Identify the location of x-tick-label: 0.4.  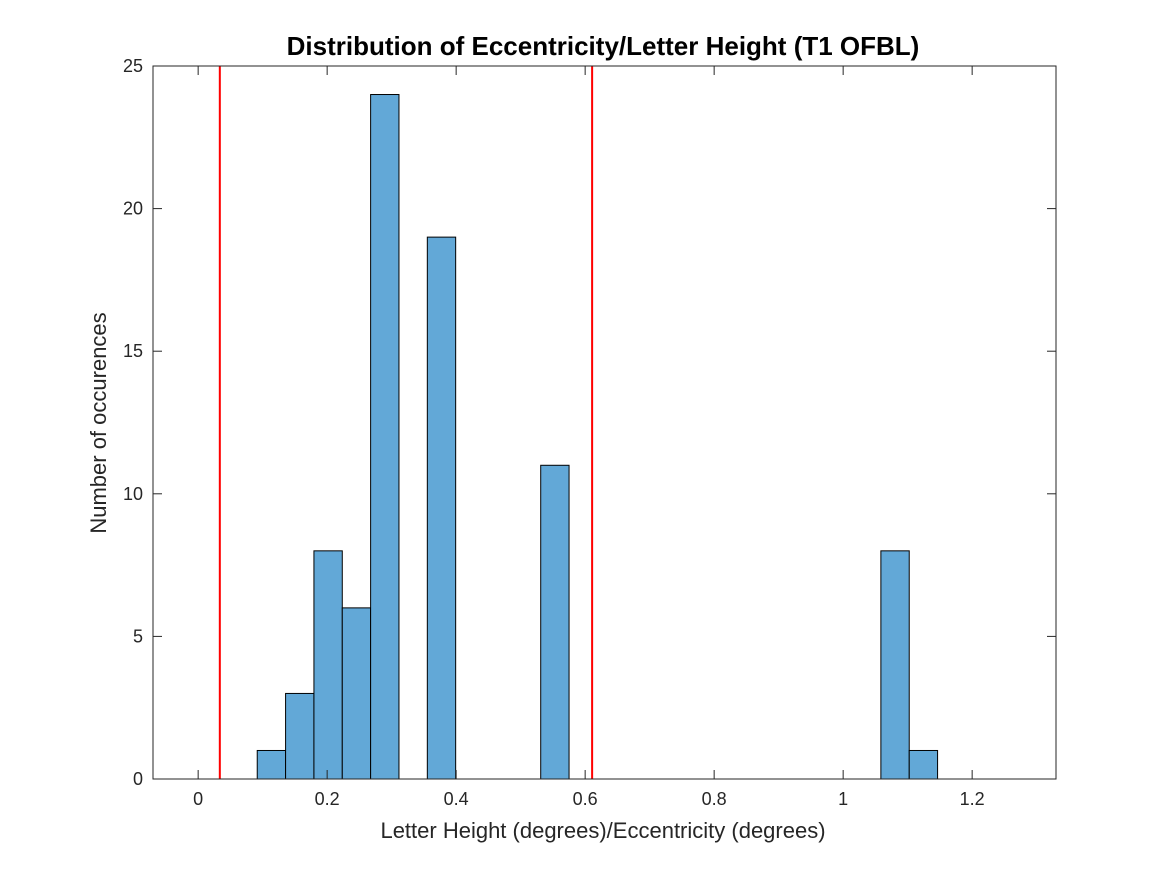
(456, 799).